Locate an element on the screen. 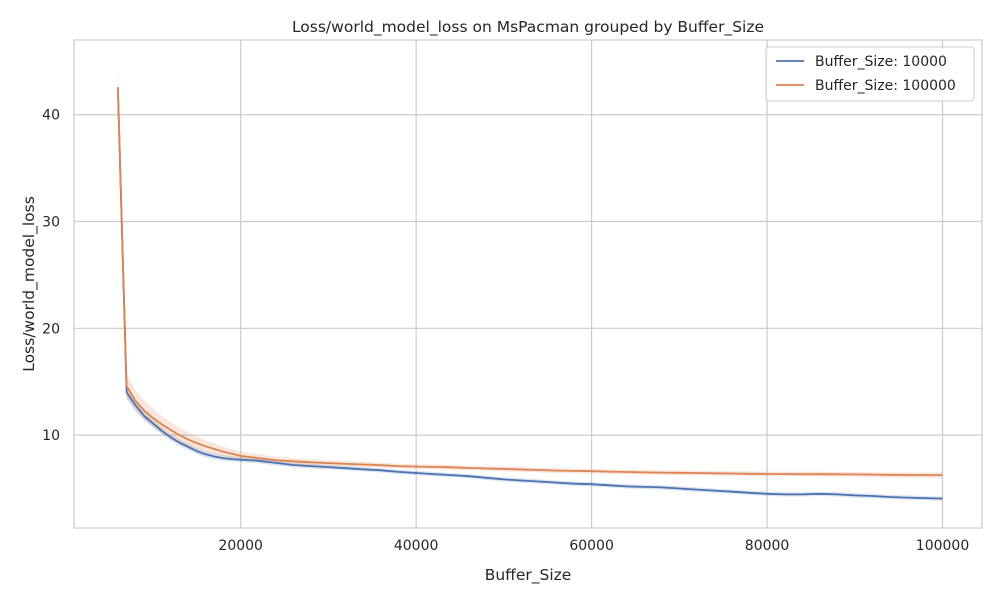 The image size is (1000, 600). x-tick-label: 60000 is located at coordinates (591, 546).